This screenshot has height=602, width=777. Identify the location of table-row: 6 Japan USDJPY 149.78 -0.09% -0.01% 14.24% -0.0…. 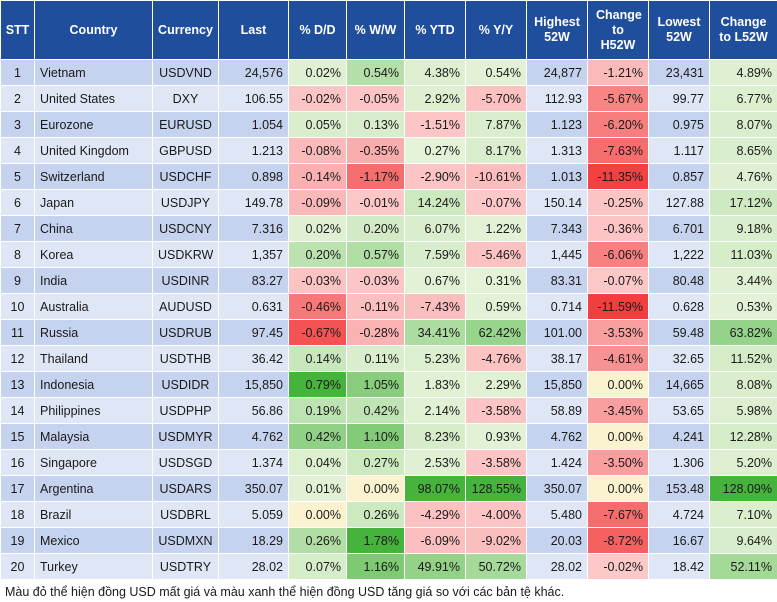
(388, 202).